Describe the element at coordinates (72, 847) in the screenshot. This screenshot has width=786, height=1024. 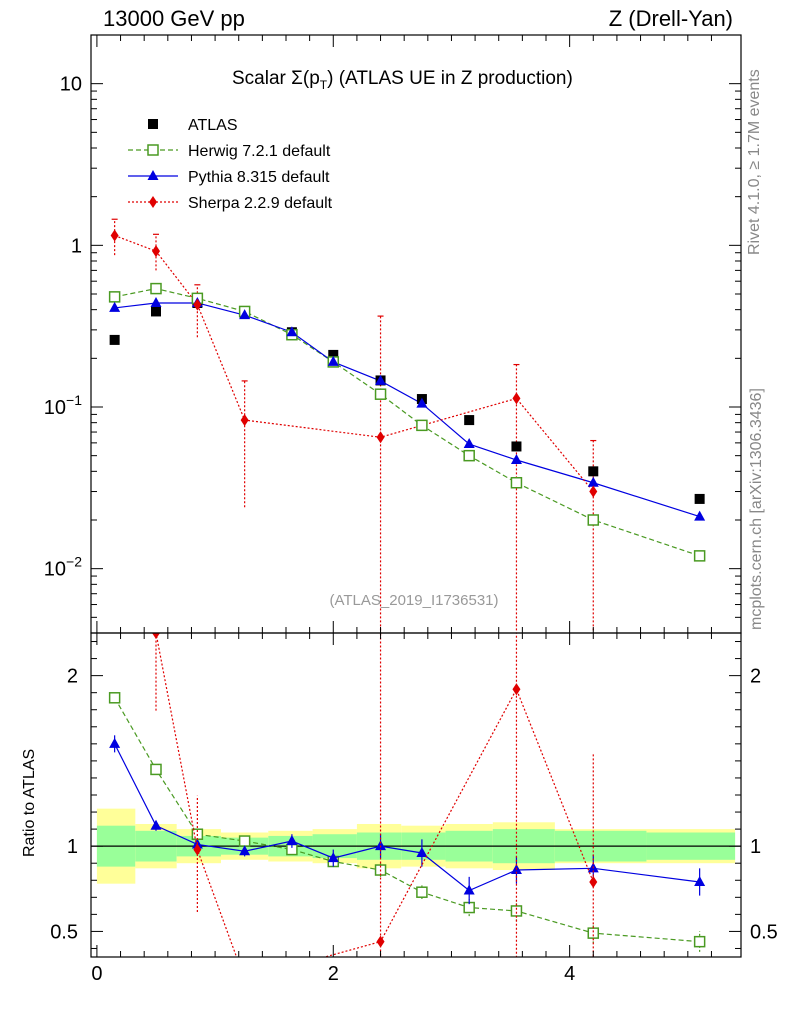
I see `ratio-tick-label-left: 1` at that location.